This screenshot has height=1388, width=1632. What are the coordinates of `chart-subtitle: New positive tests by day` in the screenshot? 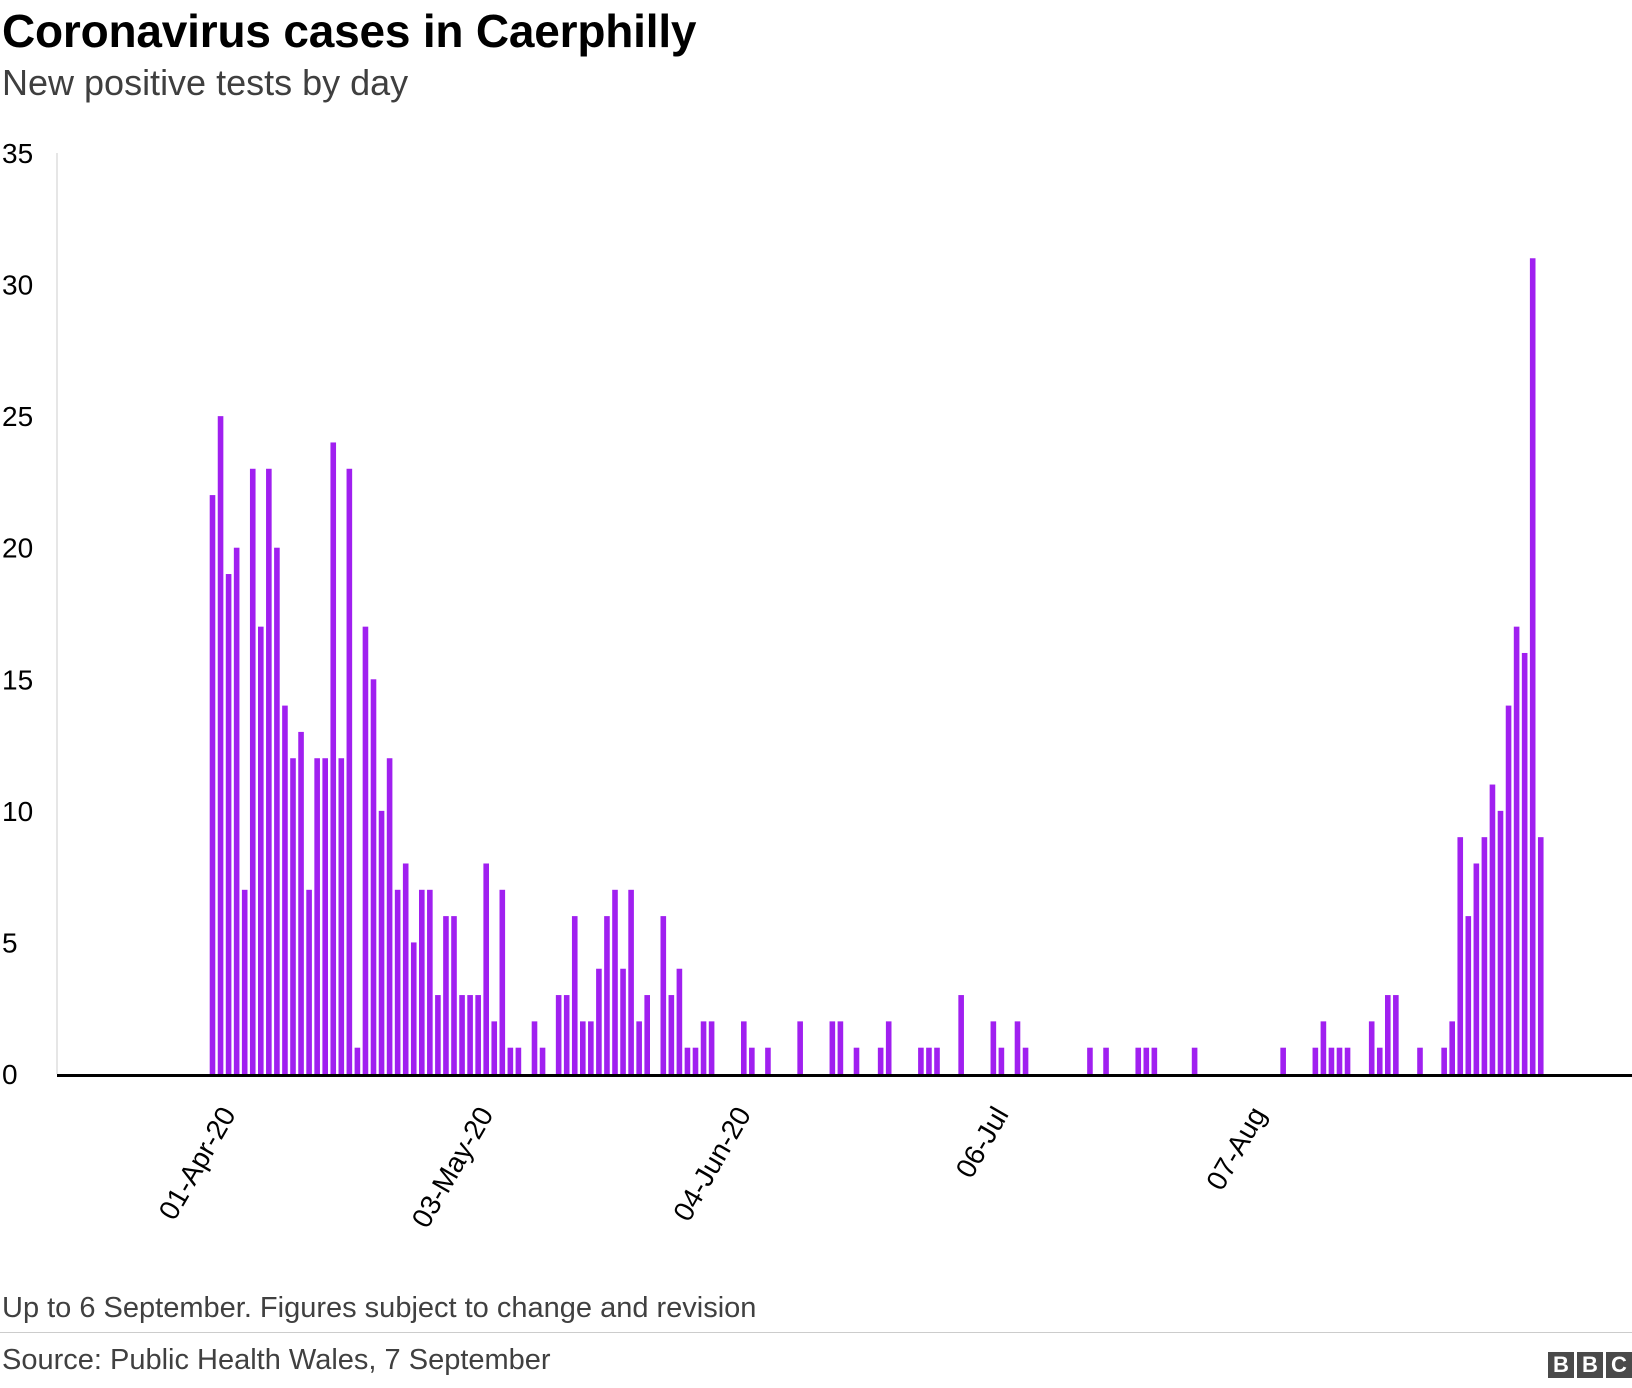 It's located at (205, 82).